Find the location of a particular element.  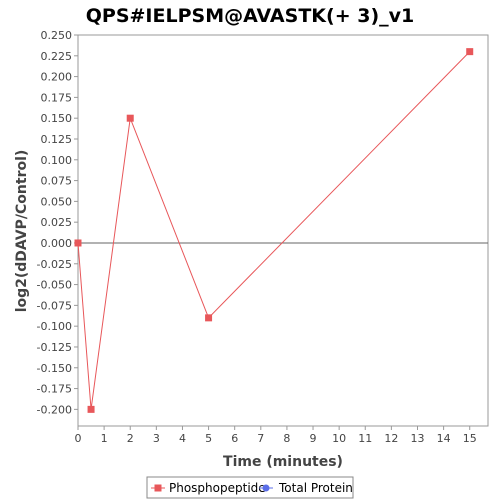

x-tick-label: 0 is located at coordinates (78, 438).